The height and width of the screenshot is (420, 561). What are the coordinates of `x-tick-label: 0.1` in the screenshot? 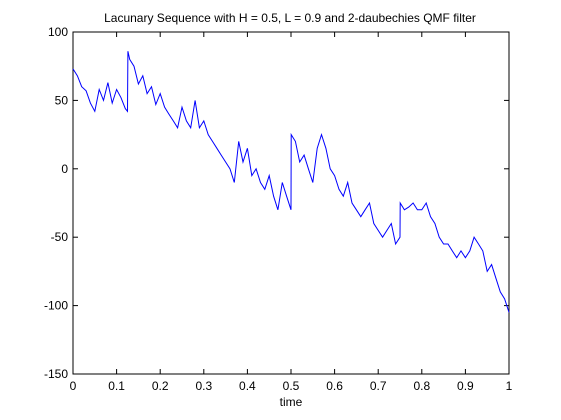 It's located at (116, 386).